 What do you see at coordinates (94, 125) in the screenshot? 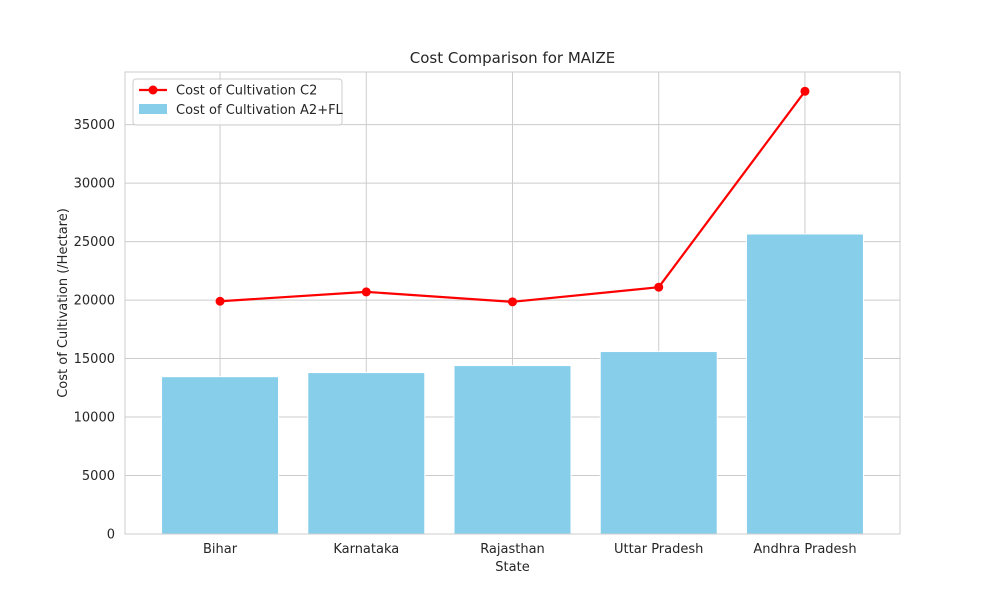
I see `y-tick-label: 35000` at bounding box center [94, 125].